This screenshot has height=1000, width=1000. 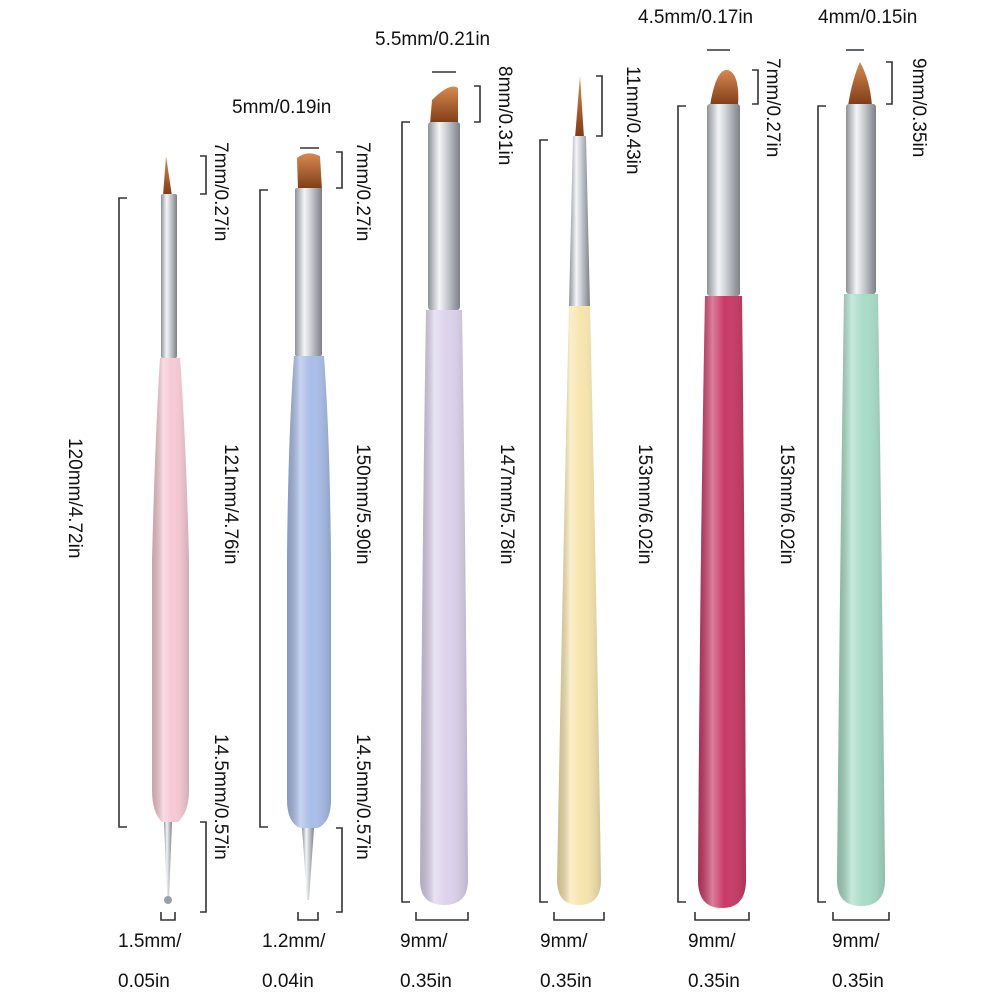 What do you see at coordinates (288, 981) in the screenshot?
I see `brush-2-bottom-width-line2: 0.04in` at bounding box center [288, 981].